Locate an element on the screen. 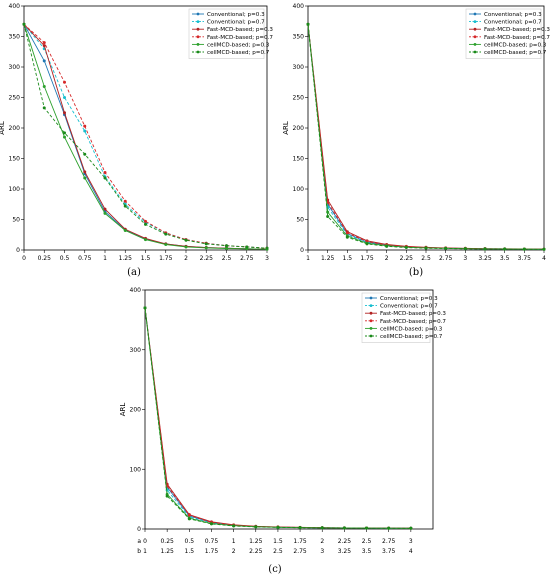 The image size is (550, 579). y-tick-label: 250 is located at coordinates (15, 98).